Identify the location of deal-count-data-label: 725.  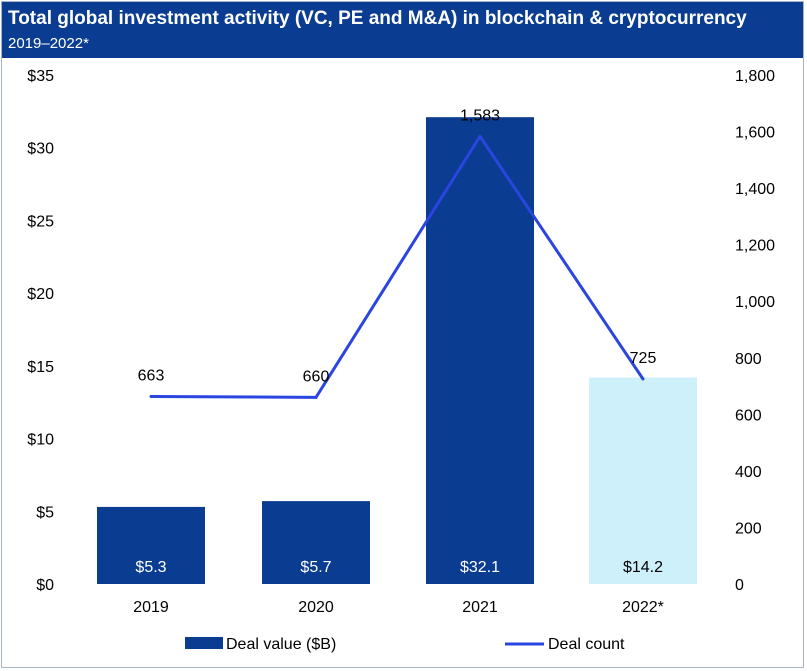
(643, 358).